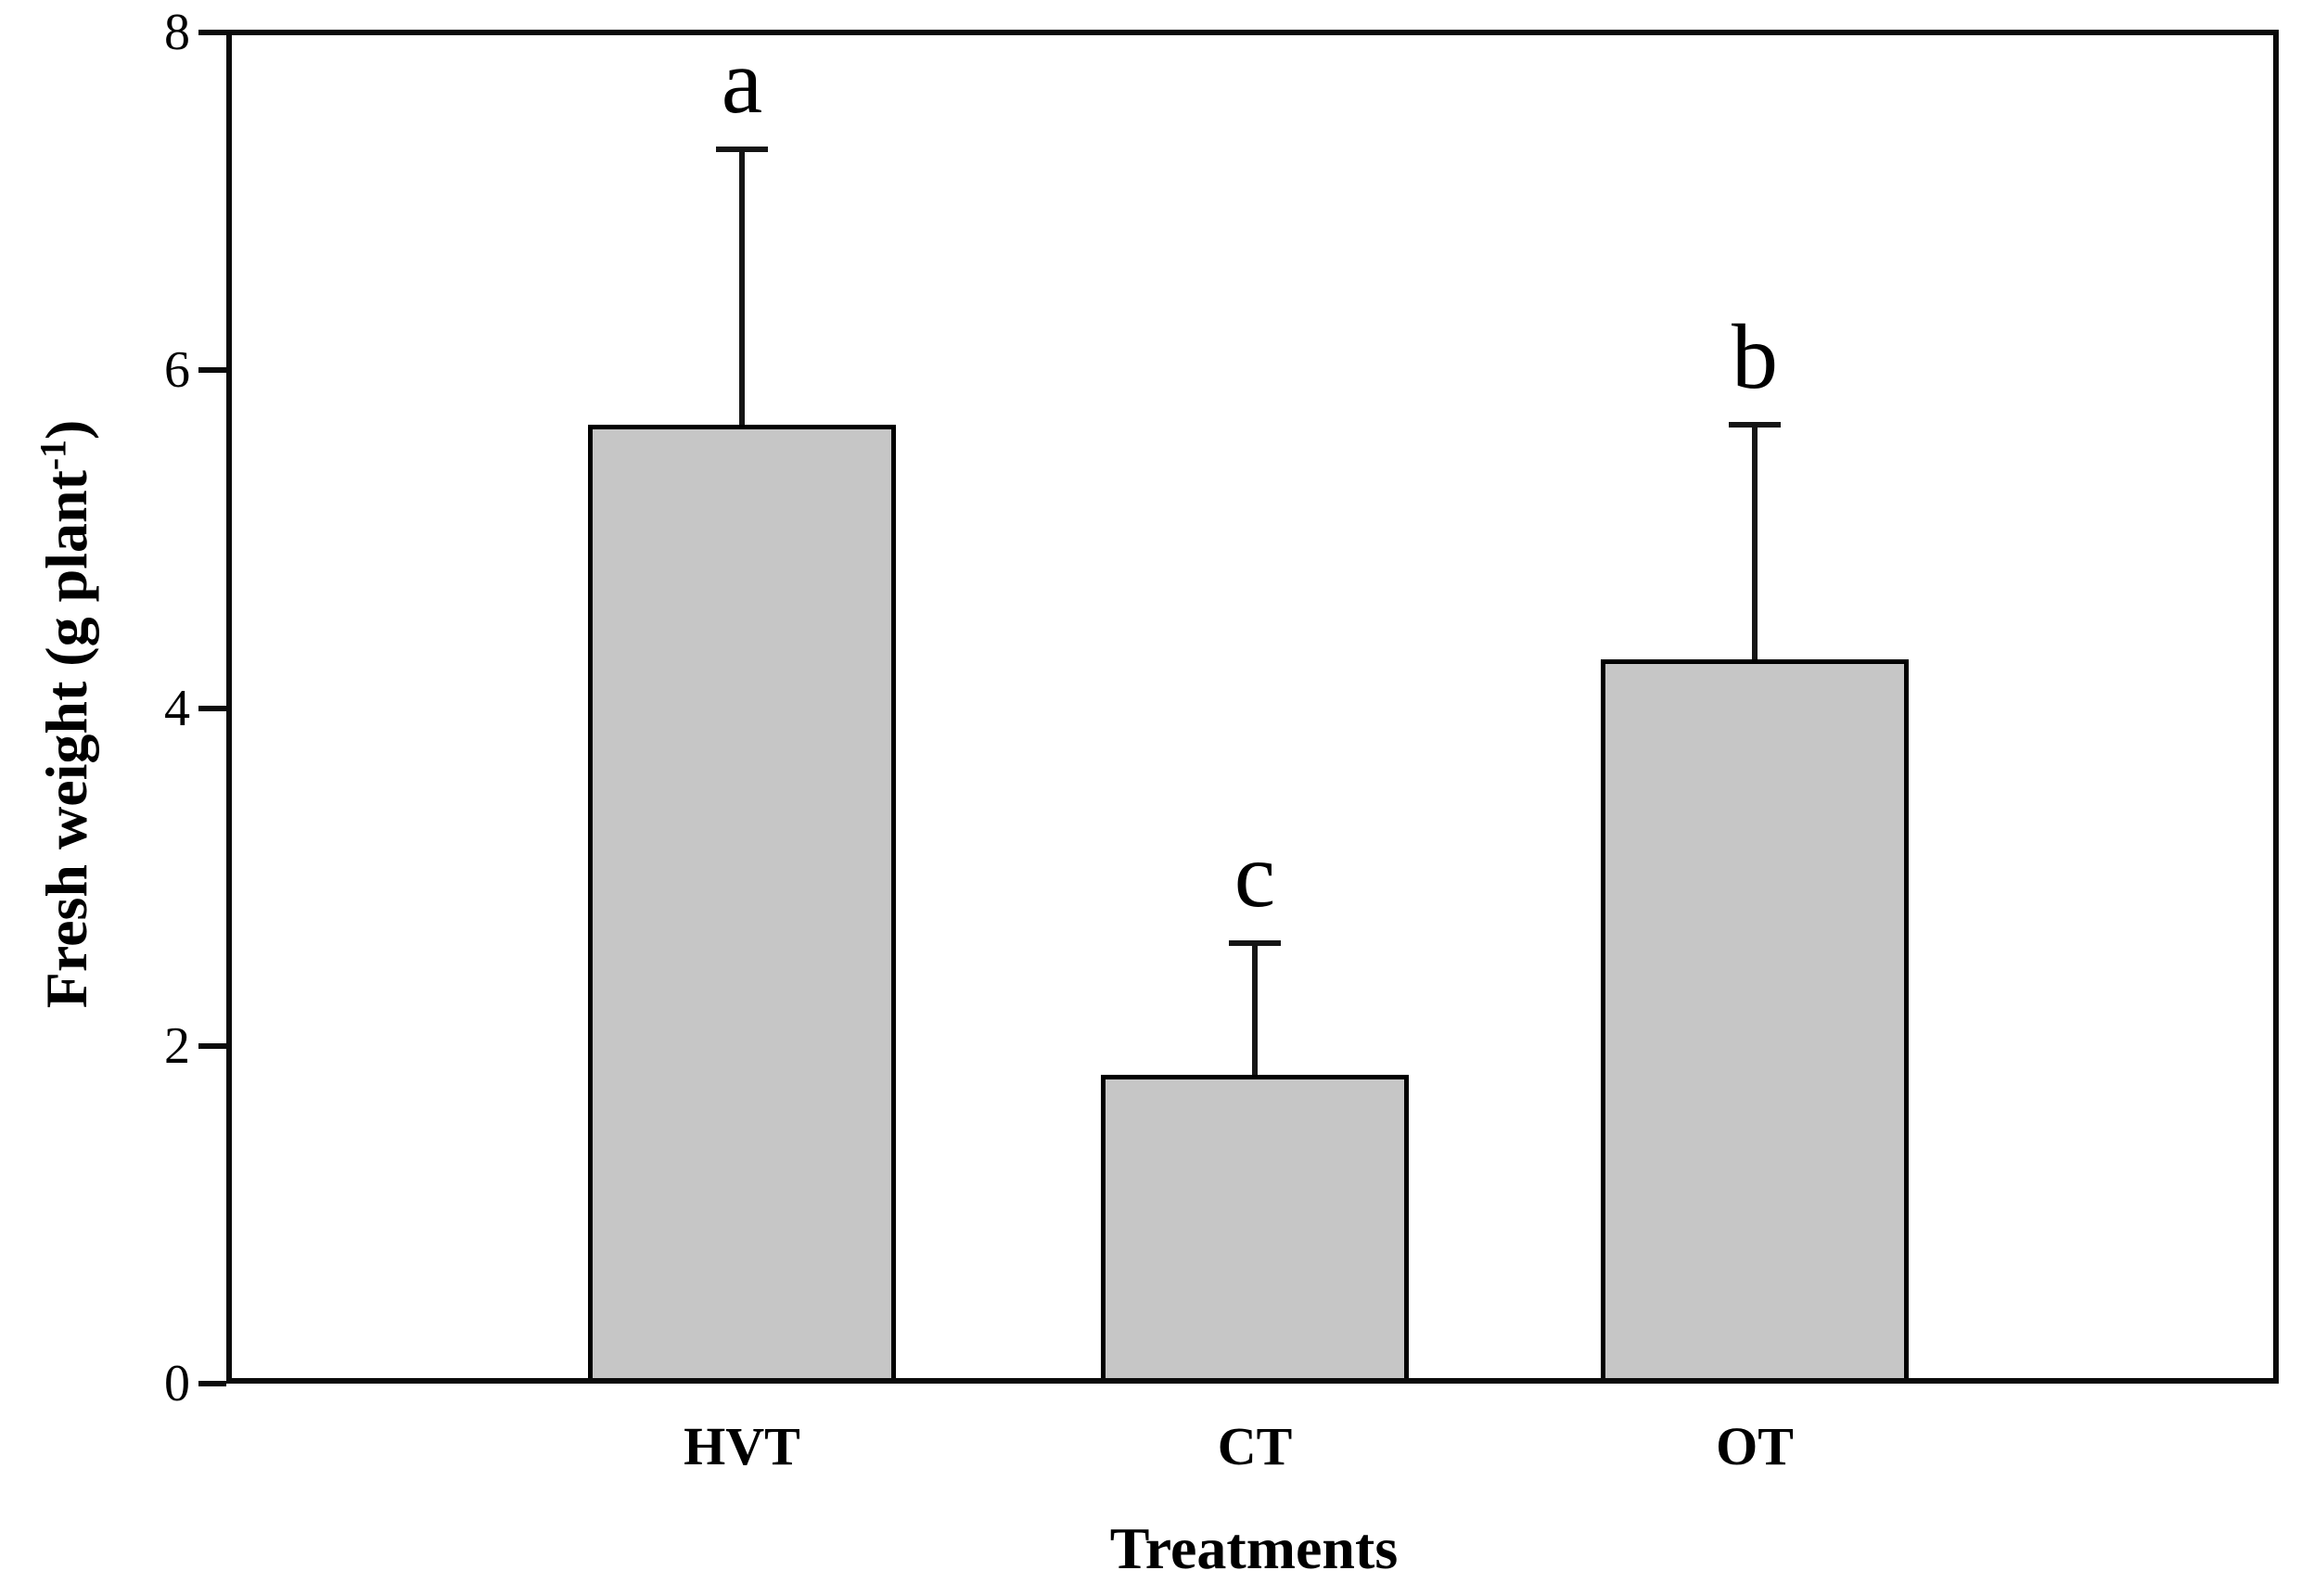  Describe the element at coordinates (177, 370) in the screenshot. I see `y-tick-label-6: 6` at that location.